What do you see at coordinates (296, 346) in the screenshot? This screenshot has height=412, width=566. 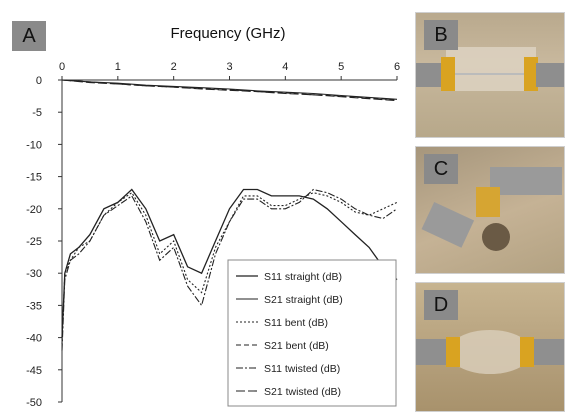 I see `legend-label: S21 bent (dB)` at bounding box center [296, 346].